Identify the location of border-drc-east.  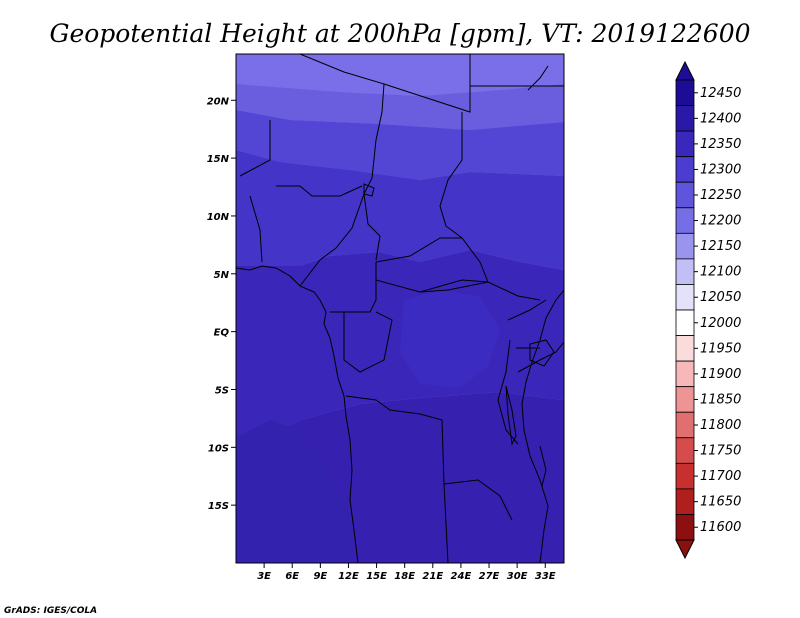
(508, 392).